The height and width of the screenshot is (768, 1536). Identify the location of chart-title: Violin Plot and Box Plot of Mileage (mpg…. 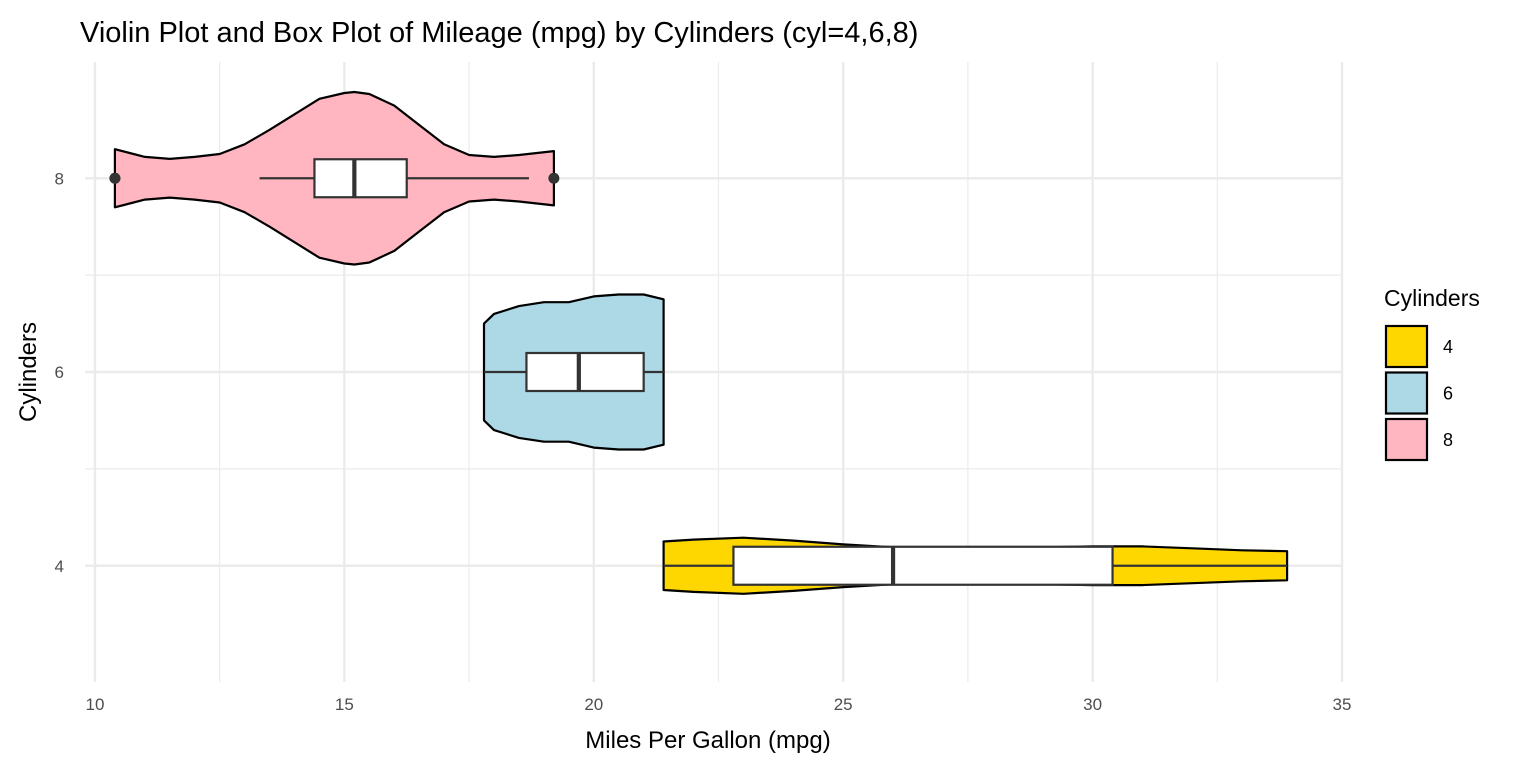
(499, 33).